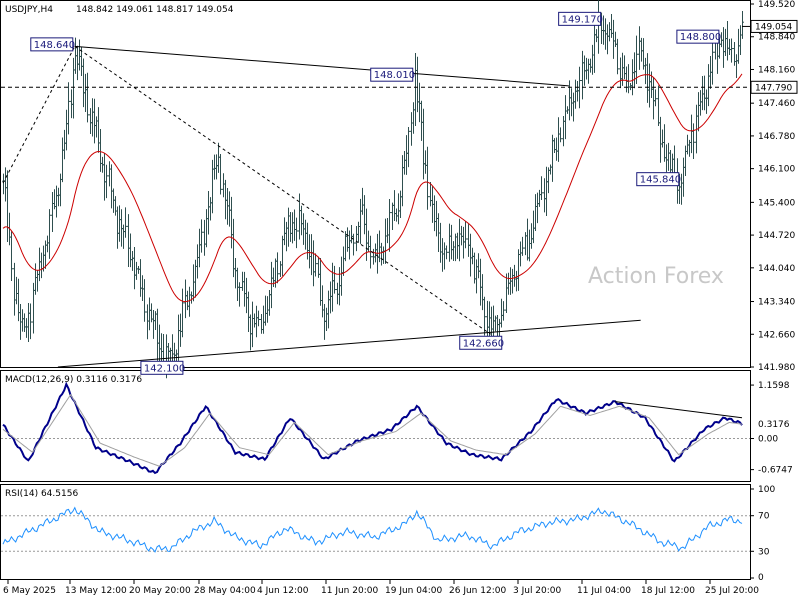 The height and width of the screenshot is (600, 800). What do you see at coordinates (225, 591) in the screenshot?
I see `x-axis-label: 28 May 04:00` at bounding box center [225, 591].